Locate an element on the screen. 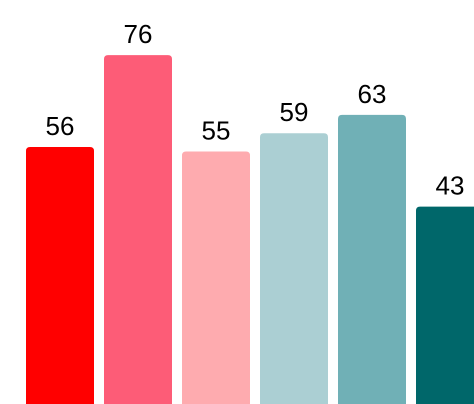 This screenshot has height=404, width=474. data-label-4: 59 is located at coordinates (294, 112).